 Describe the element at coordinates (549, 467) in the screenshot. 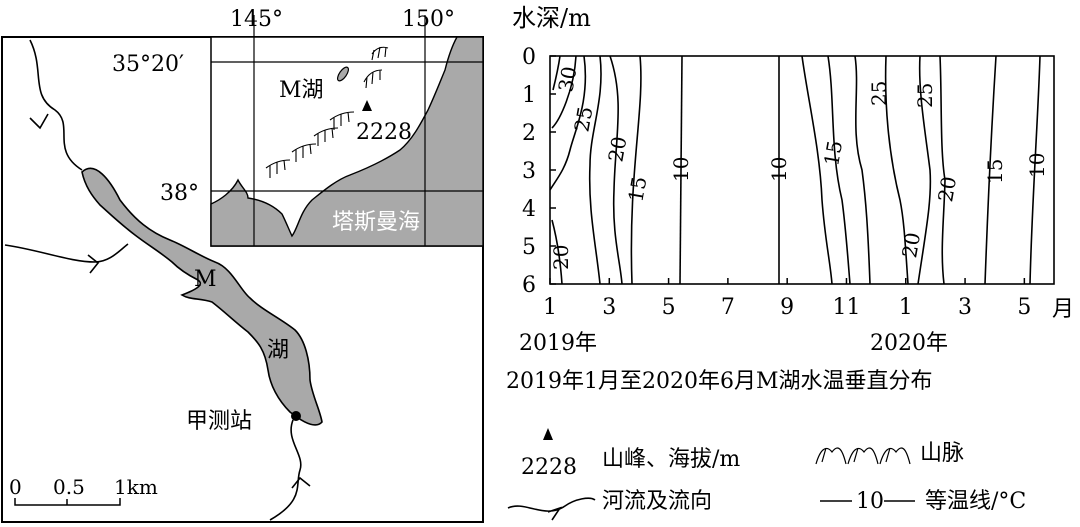

I see `legend-peak-elevation: 2228` at that location.